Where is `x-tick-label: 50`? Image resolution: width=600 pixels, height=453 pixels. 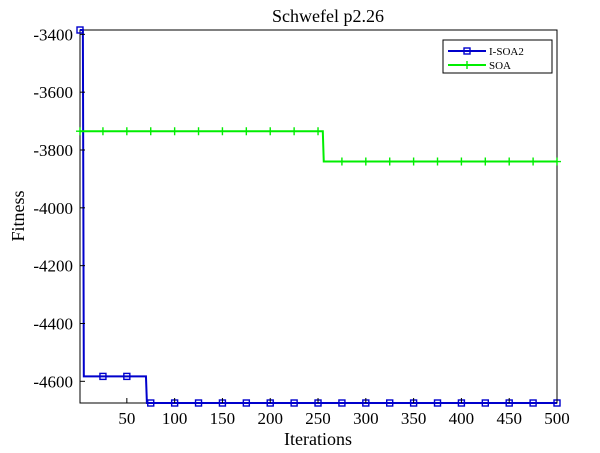
x-tick-label: 50 is located at coordinates (126, 418).